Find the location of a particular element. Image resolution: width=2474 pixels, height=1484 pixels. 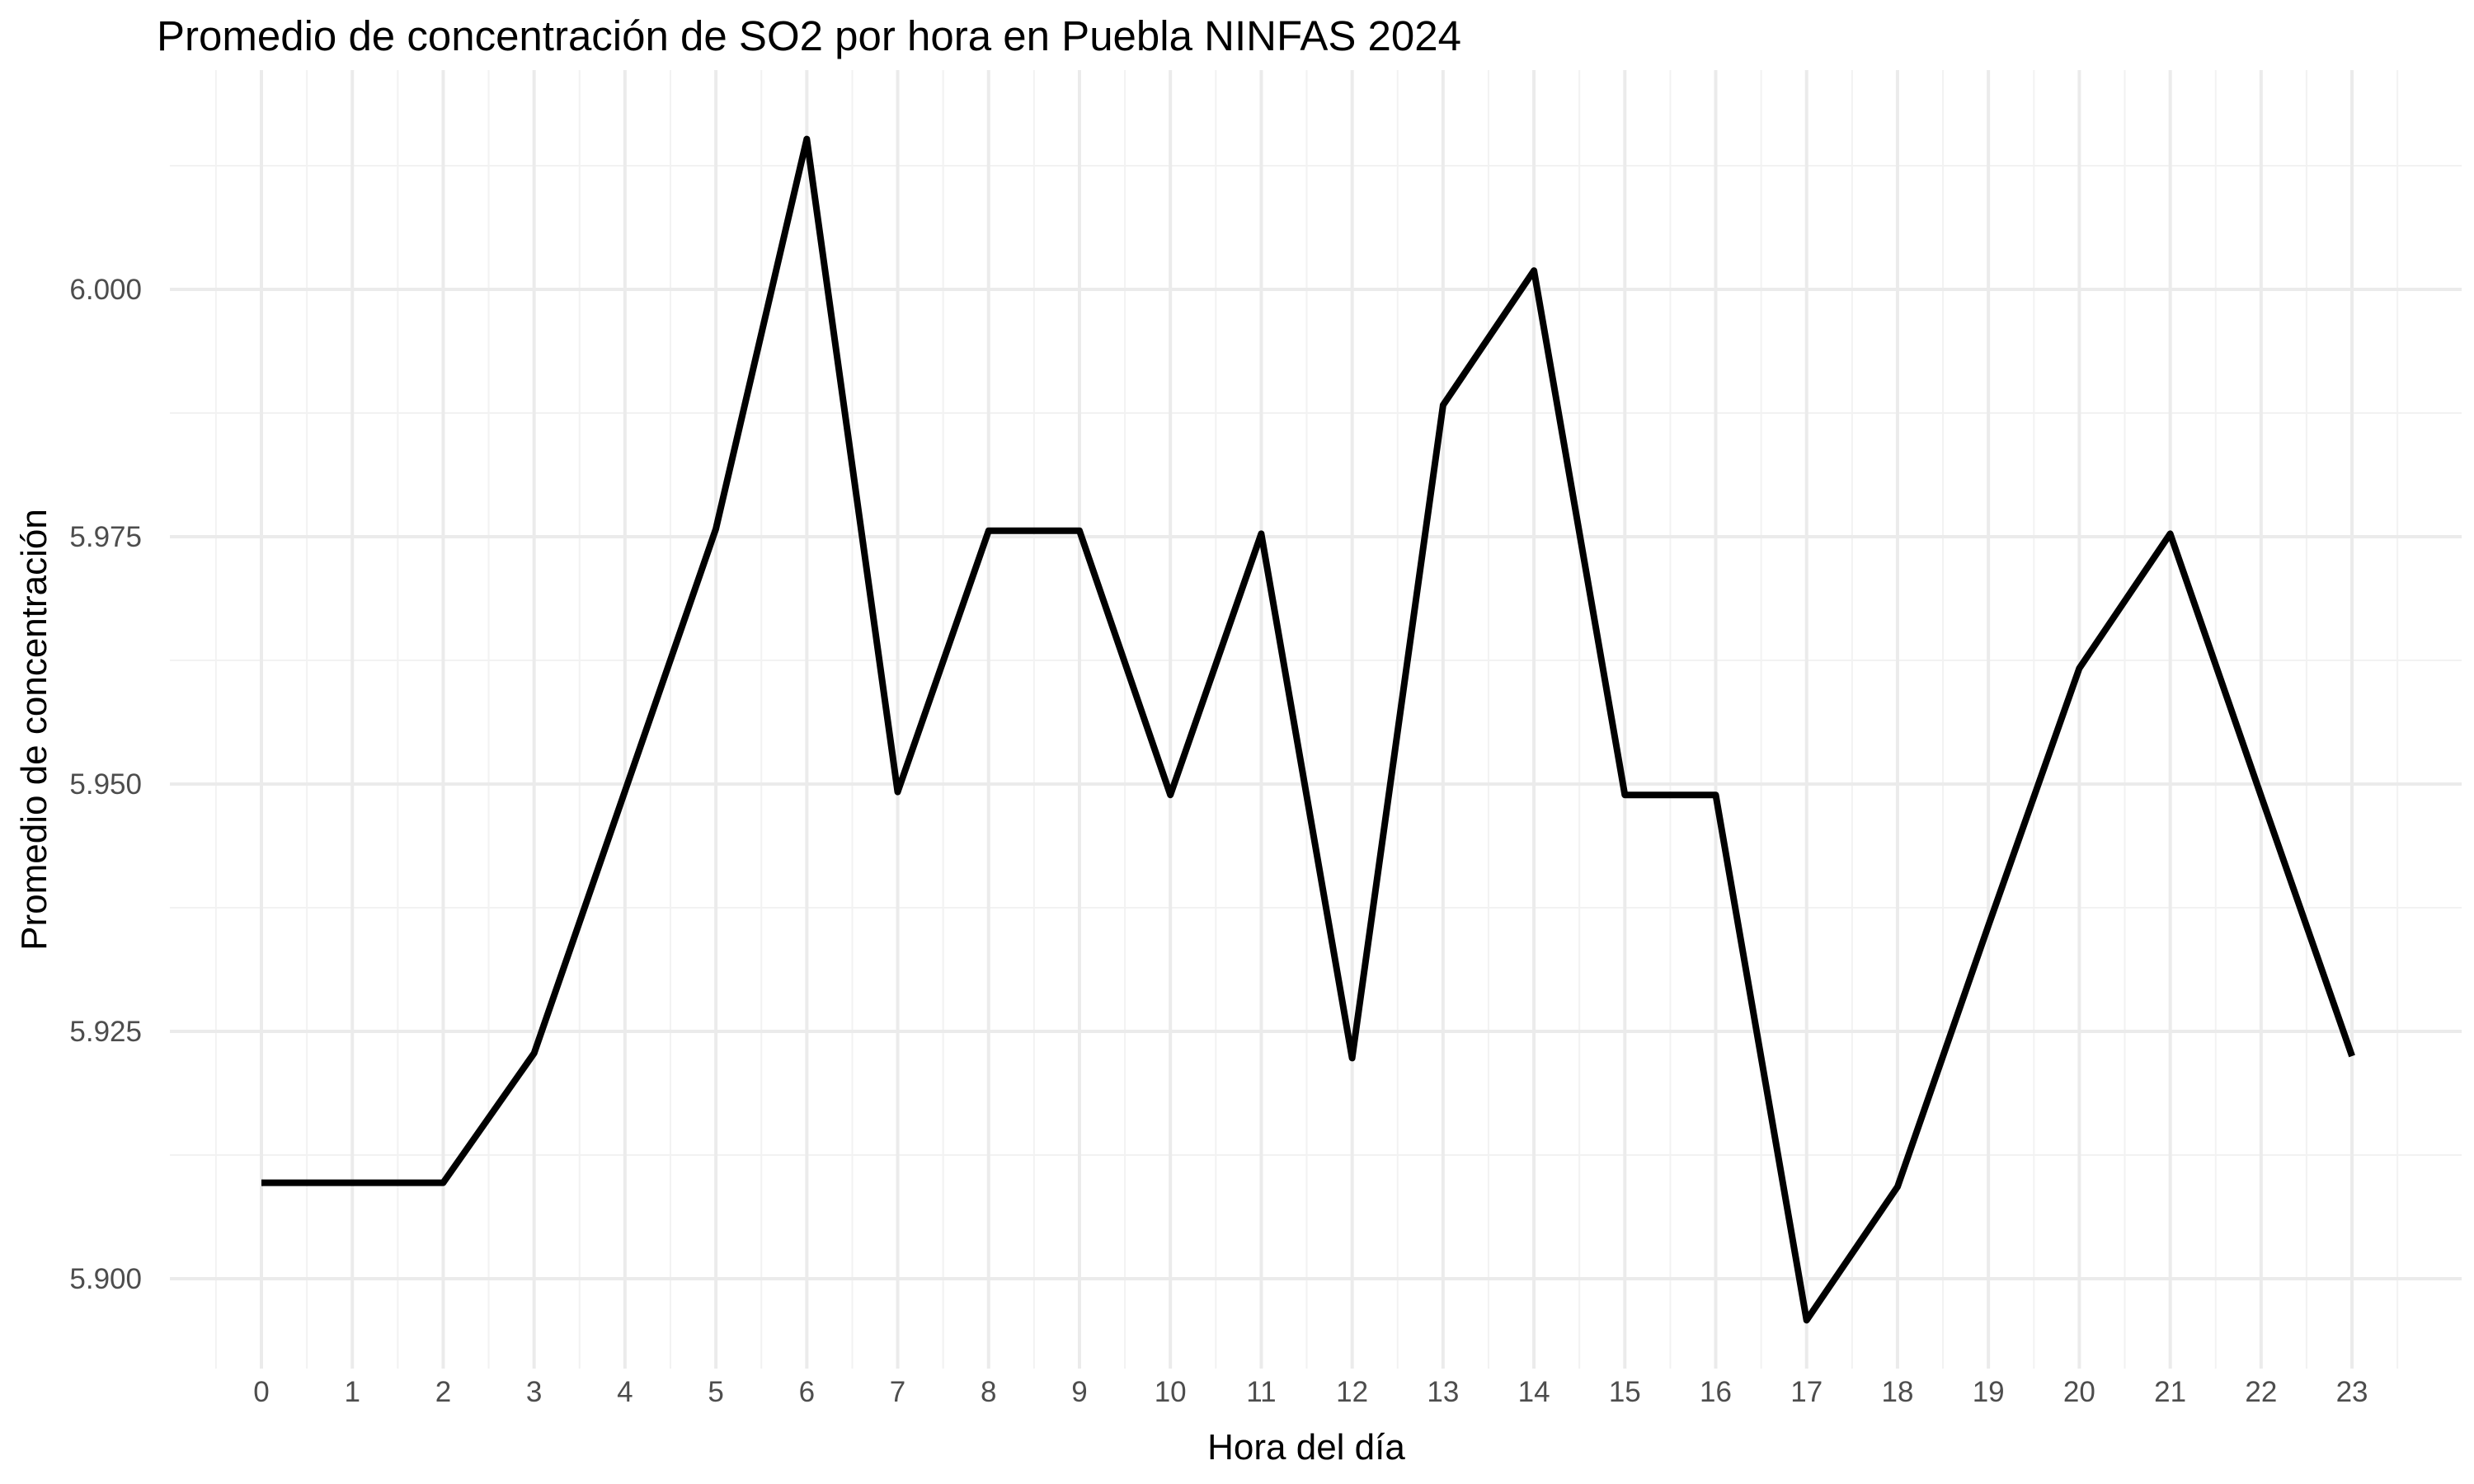

y-tick-label: 5.950 is located at coordinates (105, 784).